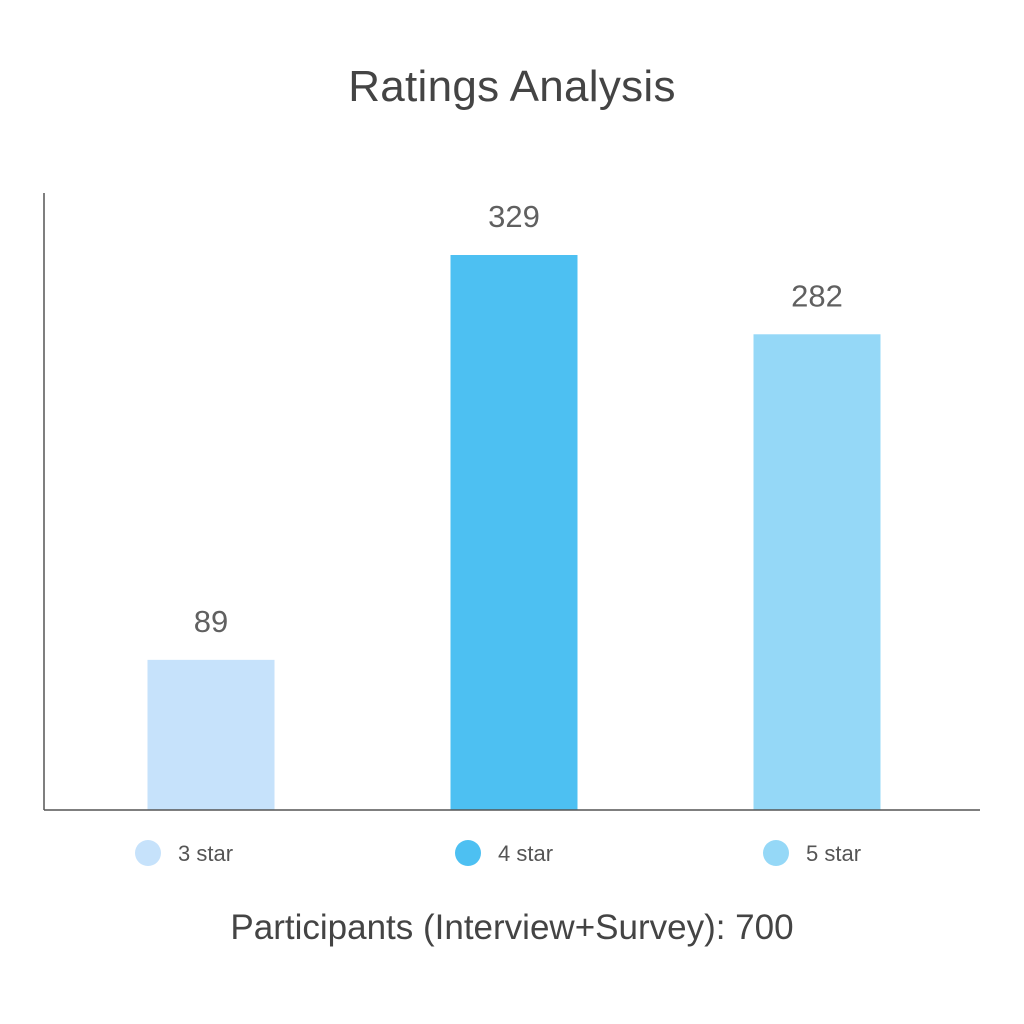 This screenshot has height=1024, width=1024. What do you see at coordinates (525, 853) in the screenshot?
I see `legend-label-4-star: 4 star` at bounding box center [525, 853].